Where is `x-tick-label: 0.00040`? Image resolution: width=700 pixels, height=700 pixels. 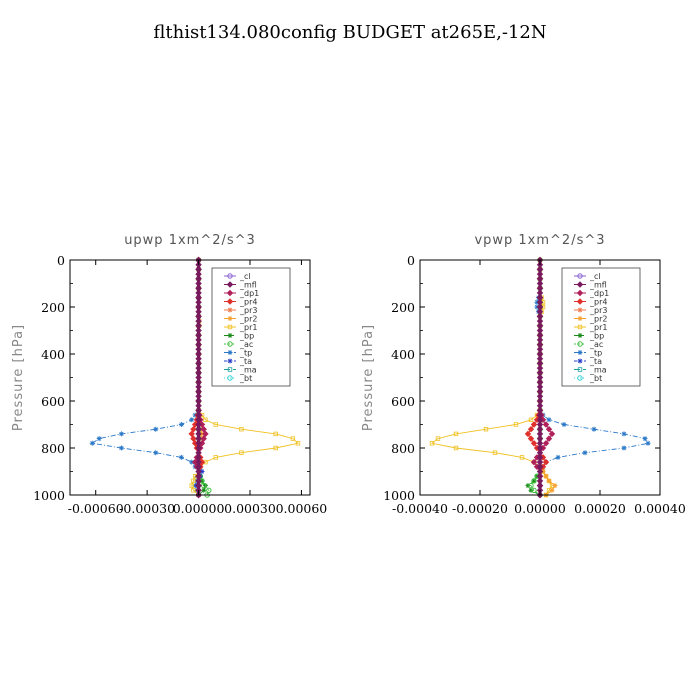 x-tick-label: 0.00040 is located at coordinates (660, 508).